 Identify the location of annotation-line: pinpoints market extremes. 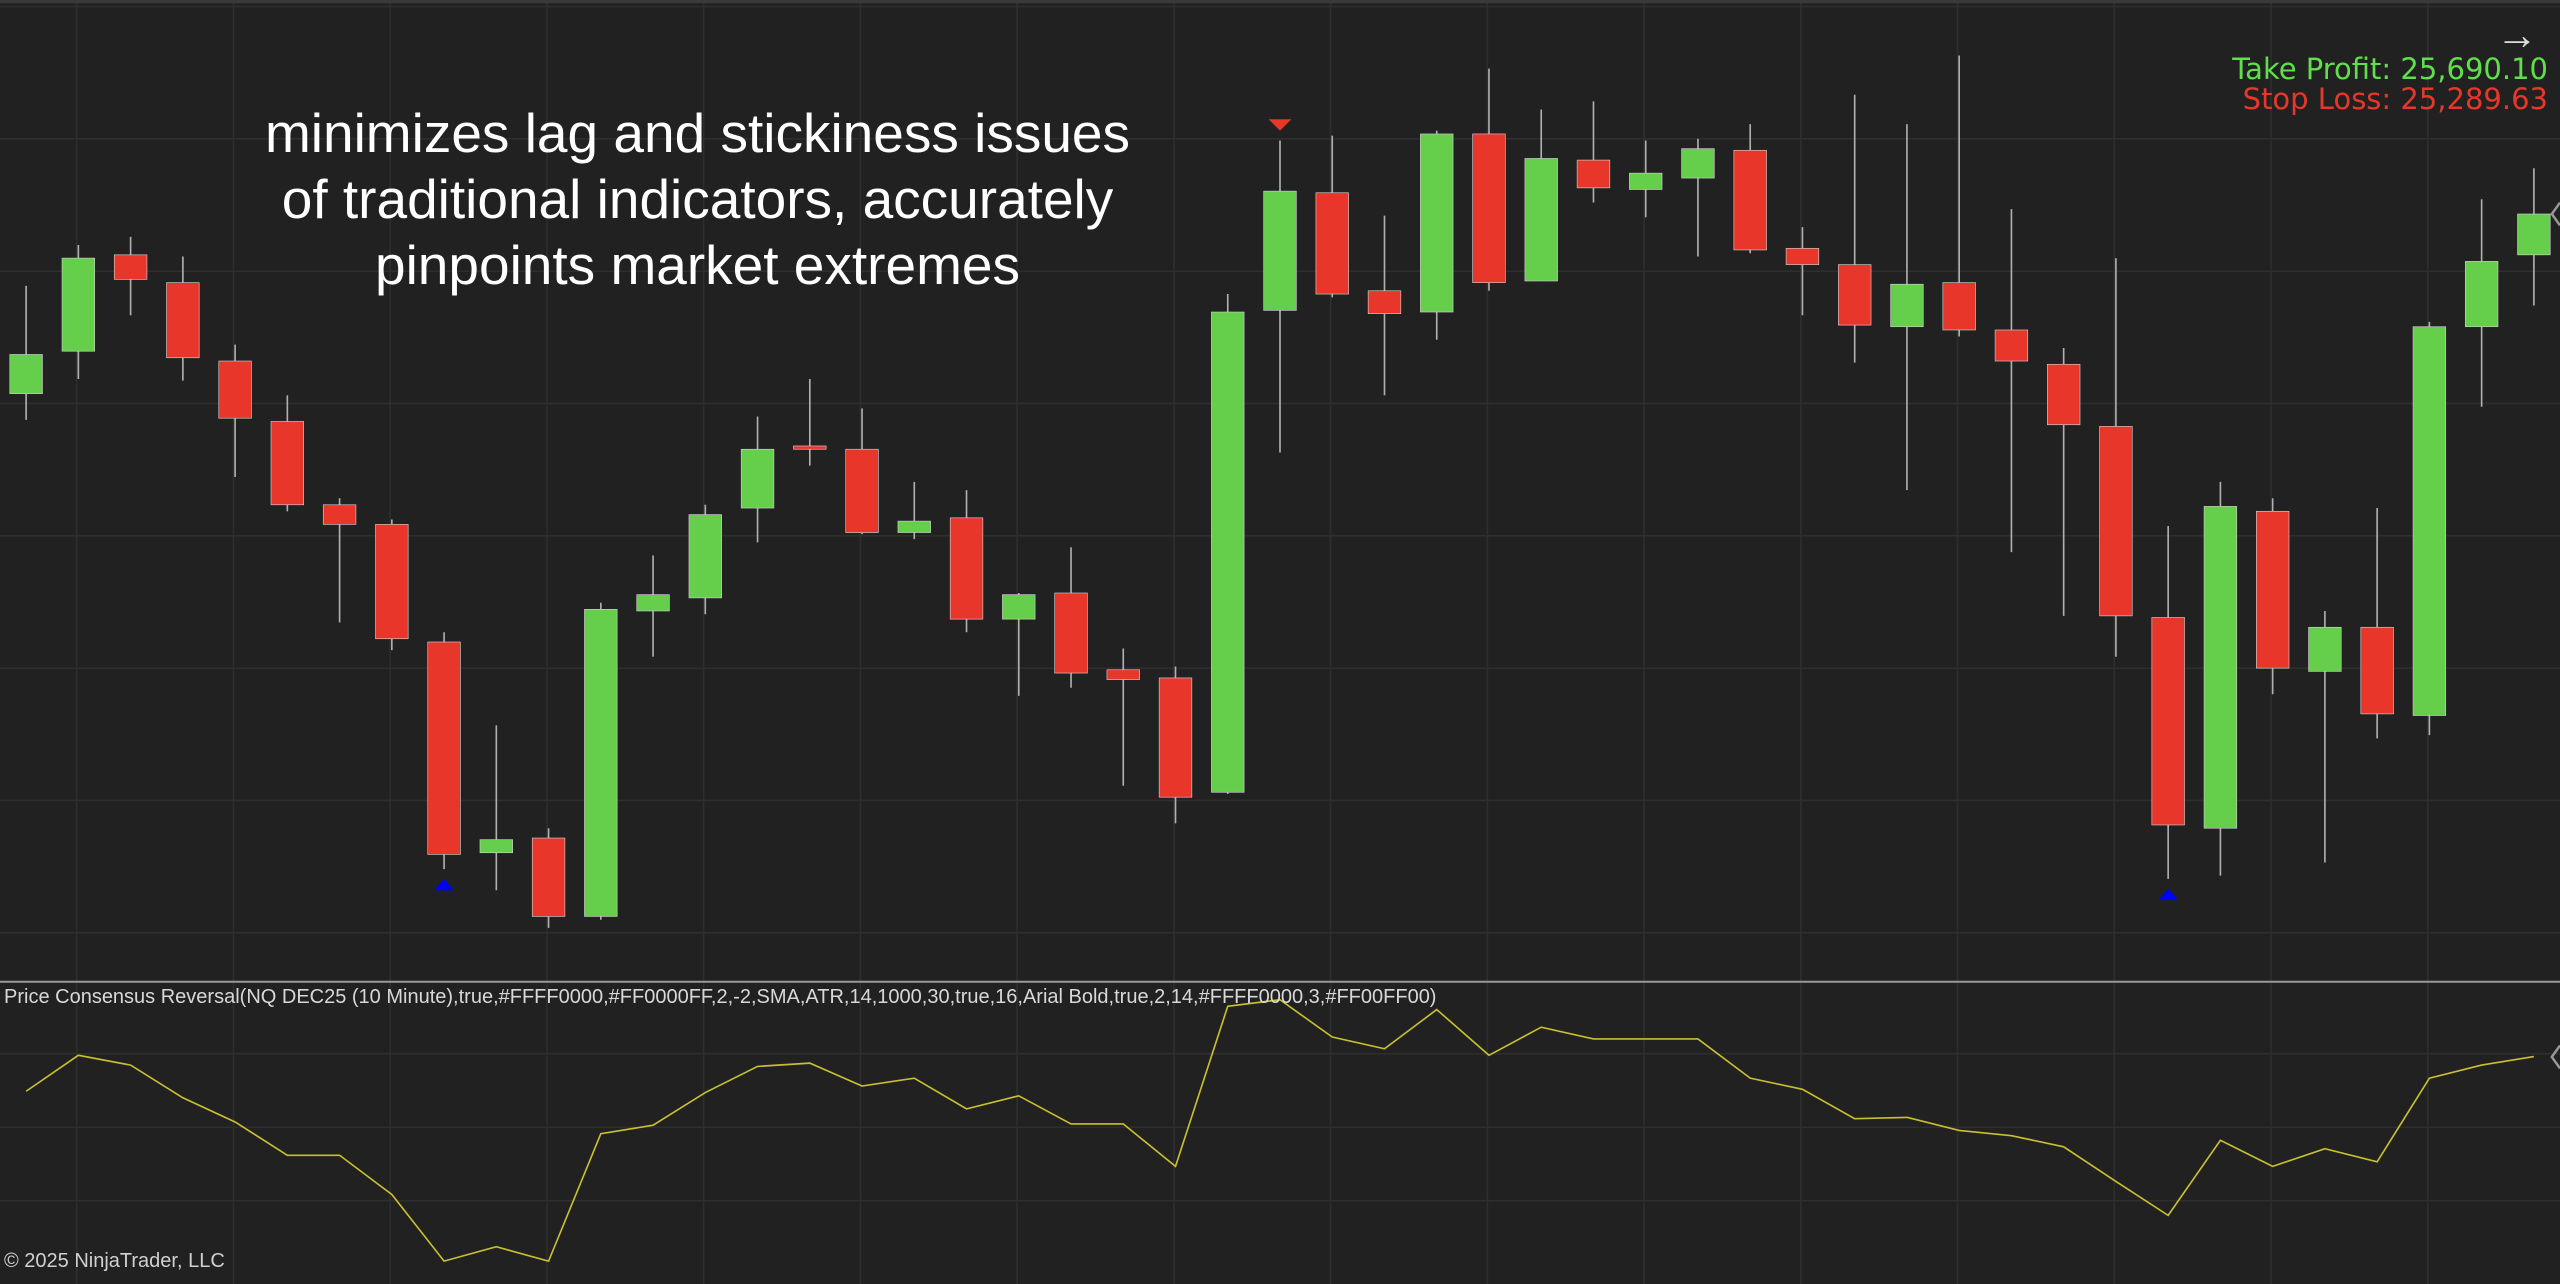
(697, 265).